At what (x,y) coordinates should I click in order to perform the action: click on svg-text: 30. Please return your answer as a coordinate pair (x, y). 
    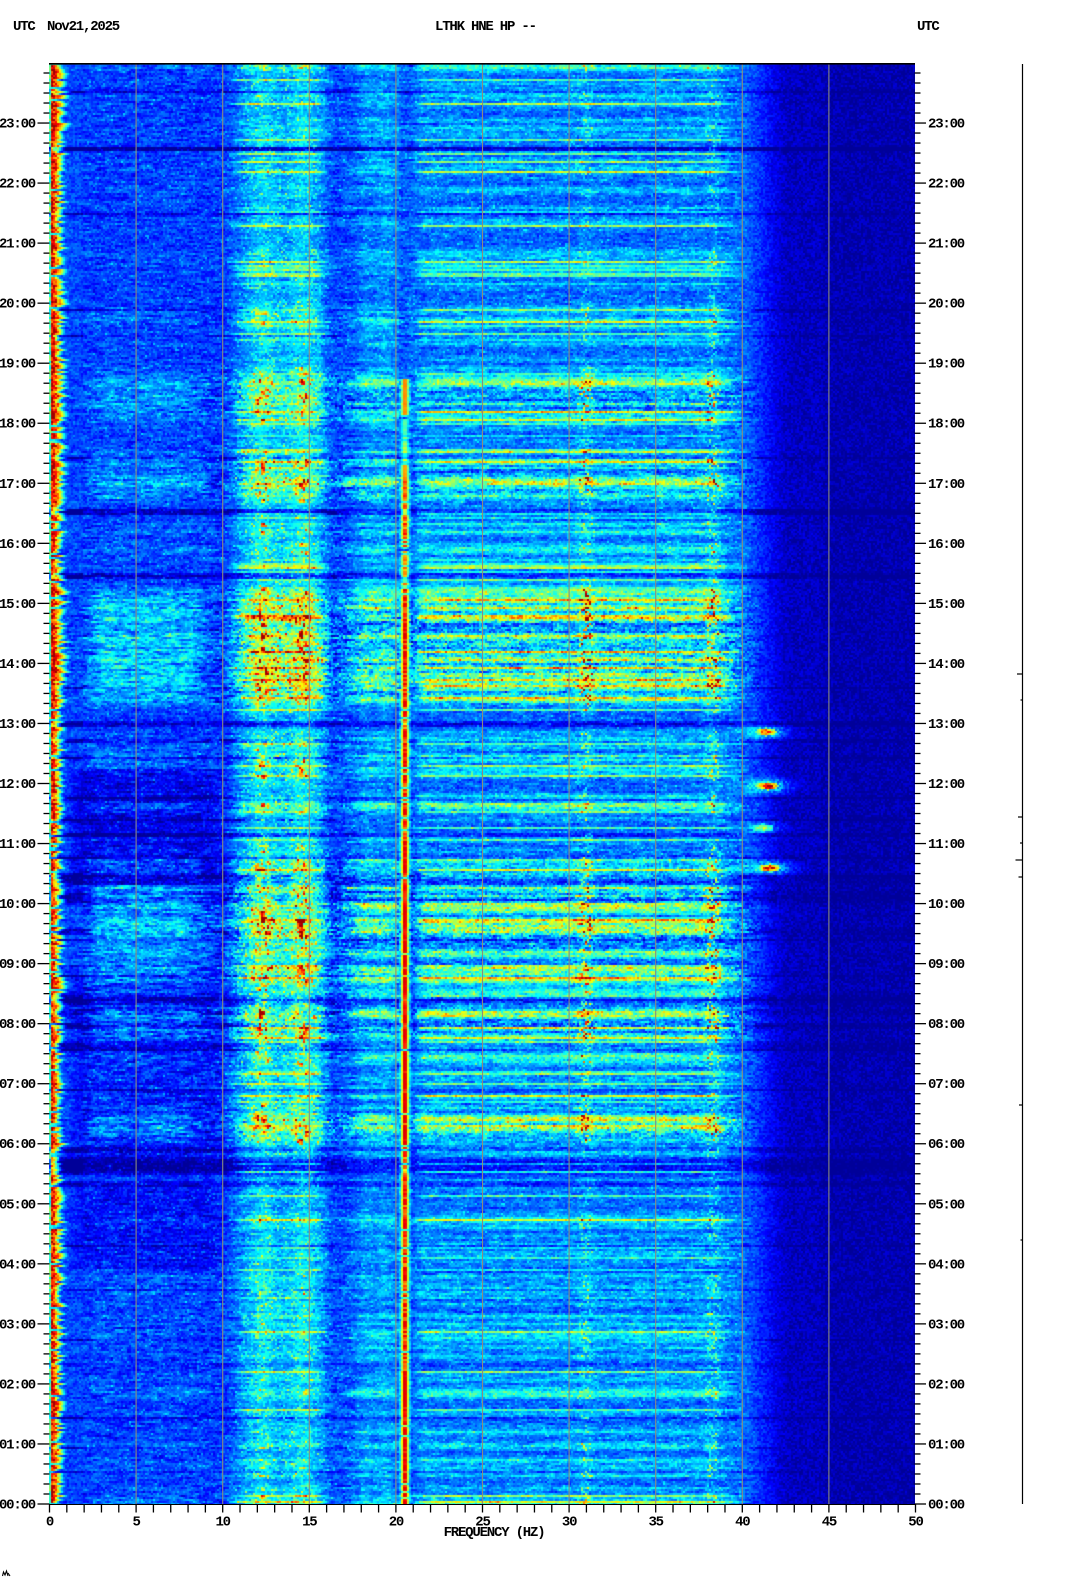
    Looking at the image, I should click on (569, 1522).